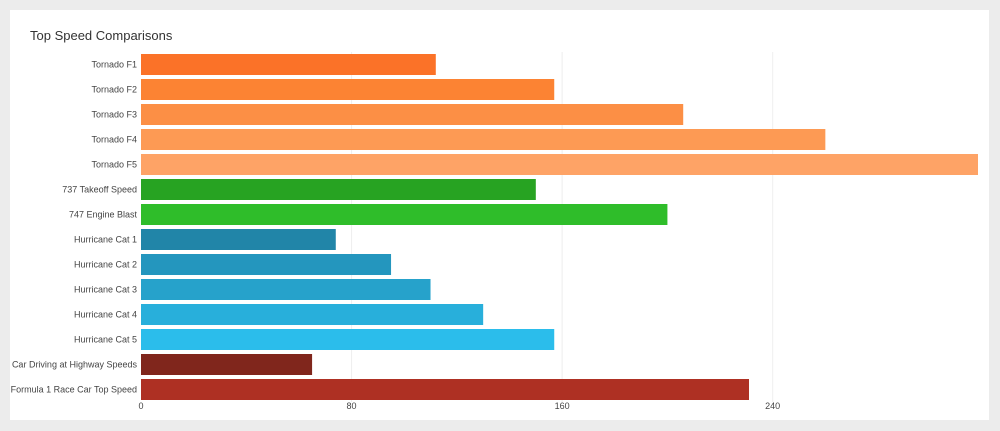 This screenshot has width=1000, height=431. I want to click on category-label: Hurricane Cat 3, so click(105, 290).